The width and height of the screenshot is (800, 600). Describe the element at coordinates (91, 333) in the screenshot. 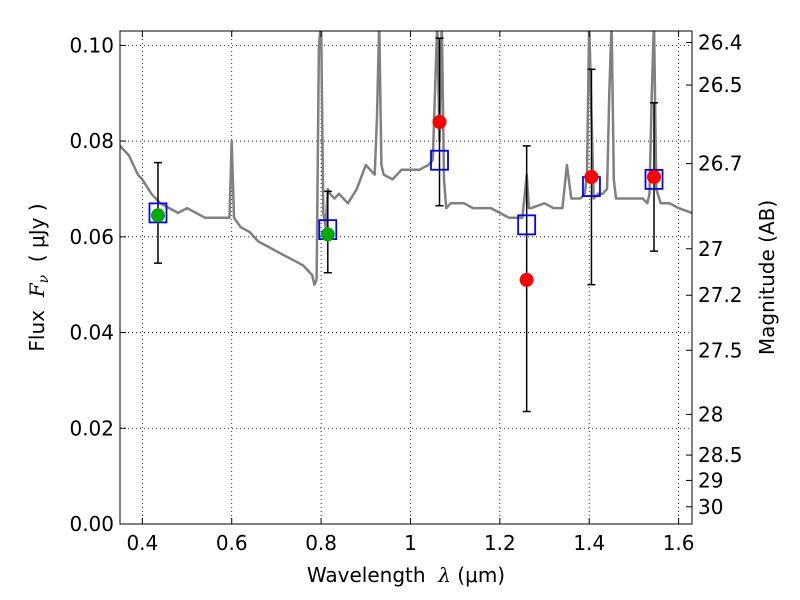

I see `y-tick-label: 0.04` at that location.